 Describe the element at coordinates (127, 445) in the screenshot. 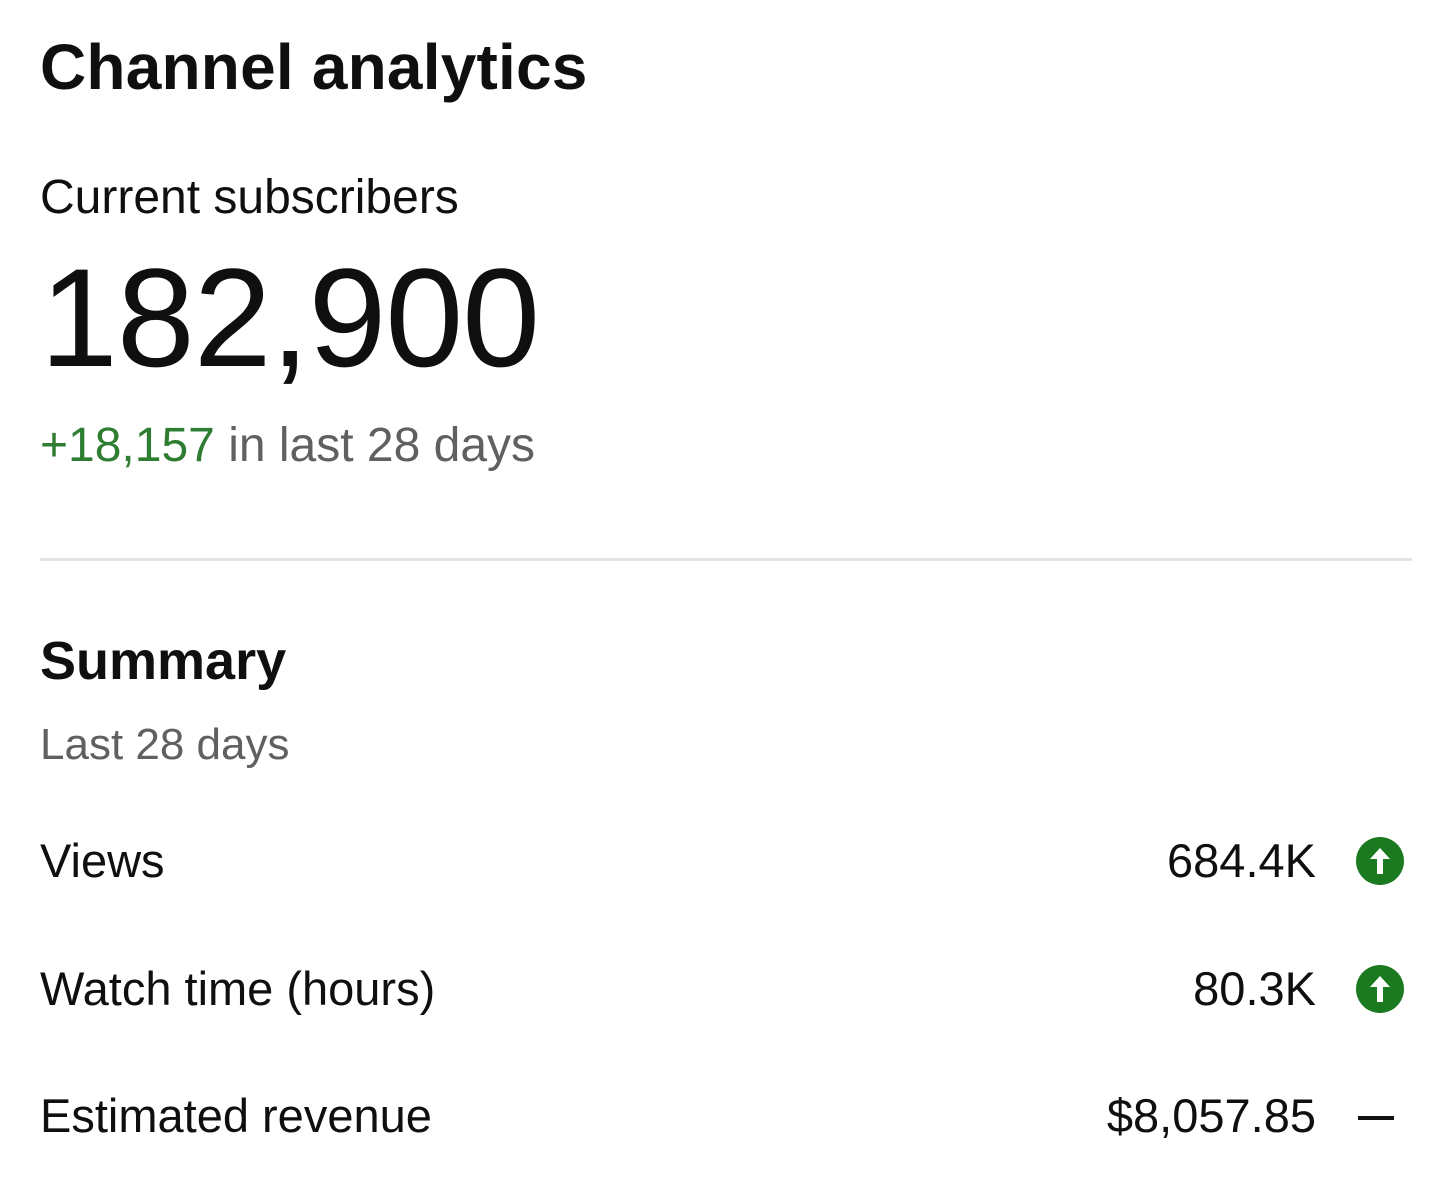

I see `subscriber-change-delta: +18,157` at that location.